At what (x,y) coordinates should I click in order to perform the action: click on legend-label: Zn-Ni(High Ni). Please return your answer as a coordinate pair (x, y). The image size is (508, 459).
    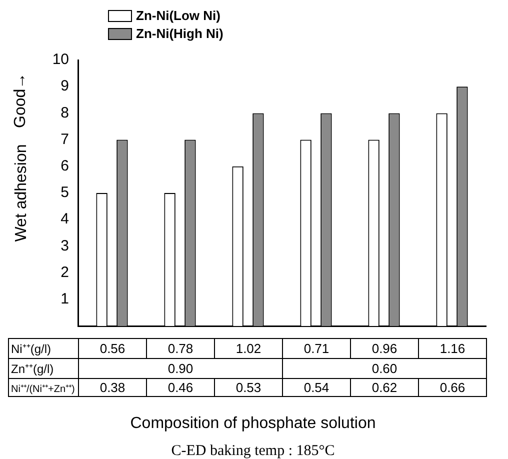
    Looking at the image, I should click on (180, 33).